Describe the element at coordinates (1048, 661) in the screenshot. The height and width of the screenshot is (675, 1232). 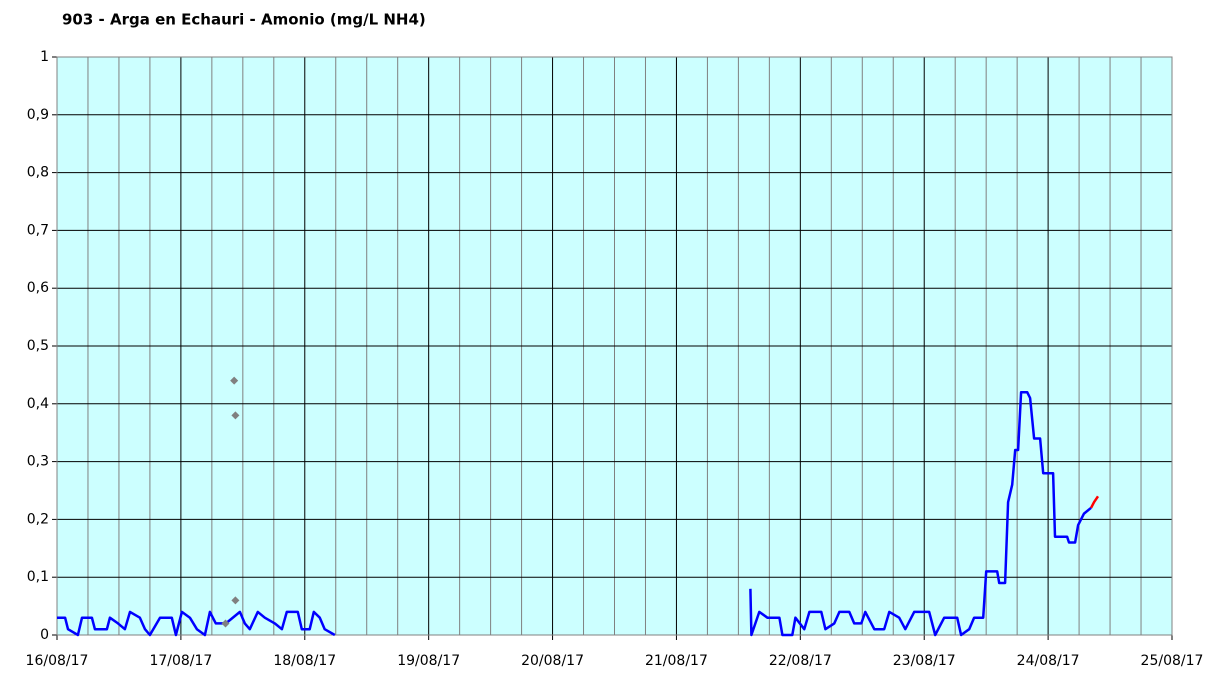
I see `x-tick-label: 24/08/17` at that location.